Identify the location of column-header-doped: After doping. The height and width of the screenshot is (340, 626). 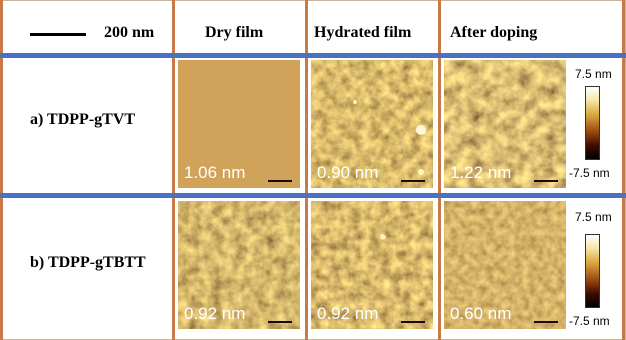
(494, 32).